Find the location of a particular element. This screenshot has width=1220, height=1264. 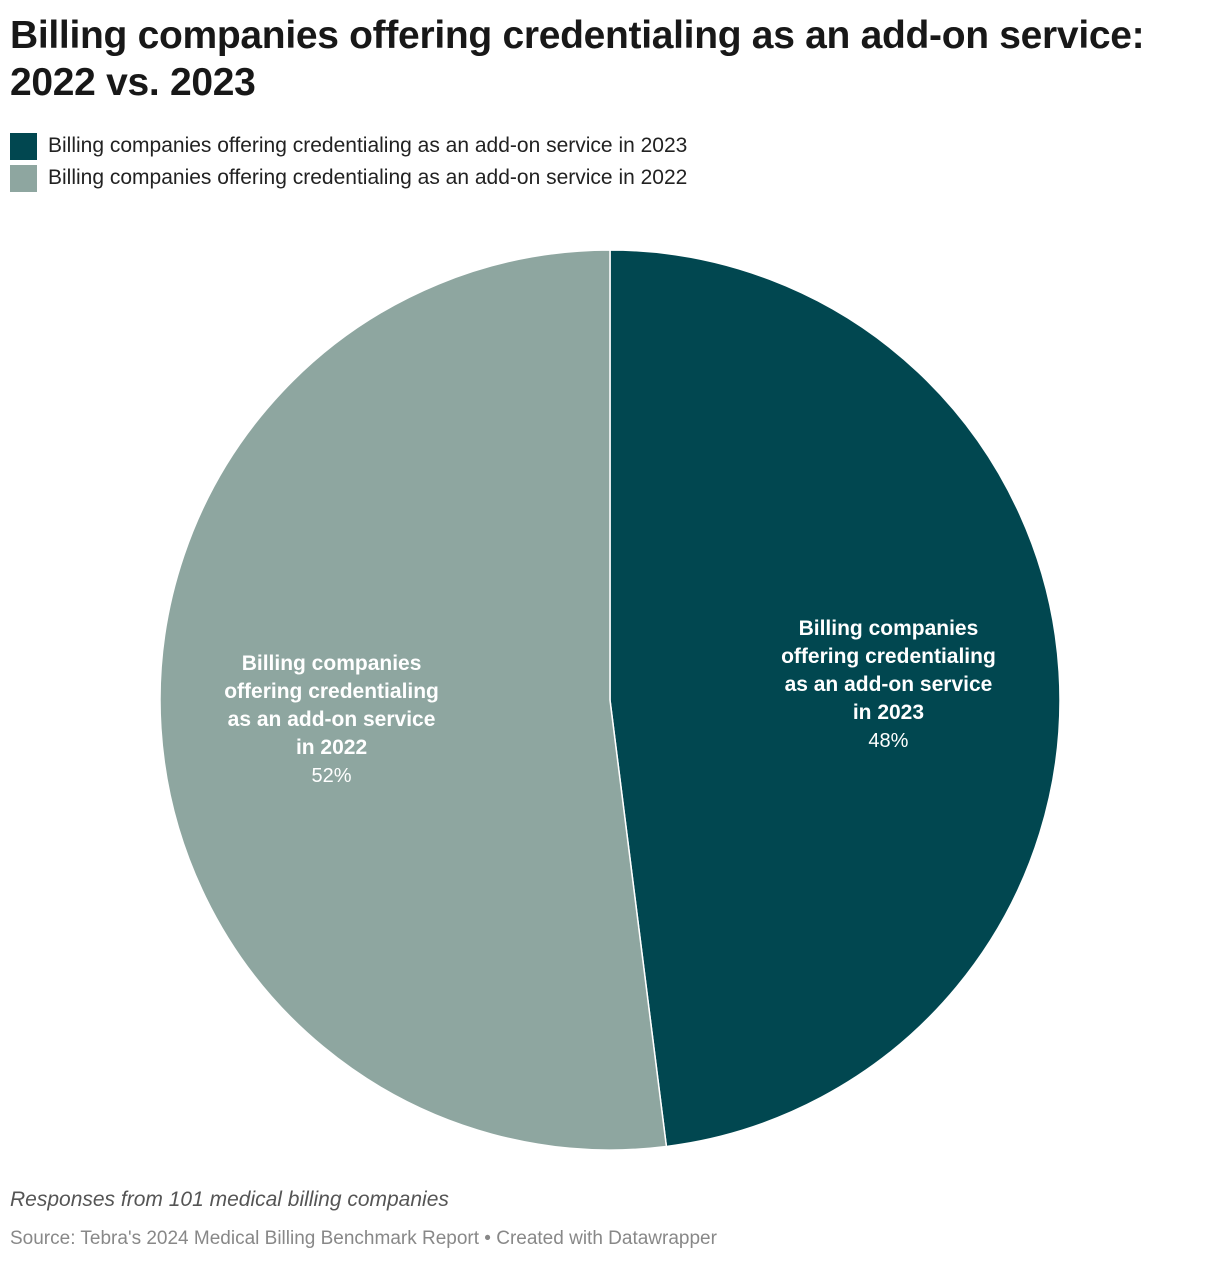

slice-label-line: in 2023 is located at coordinates (888, 712).